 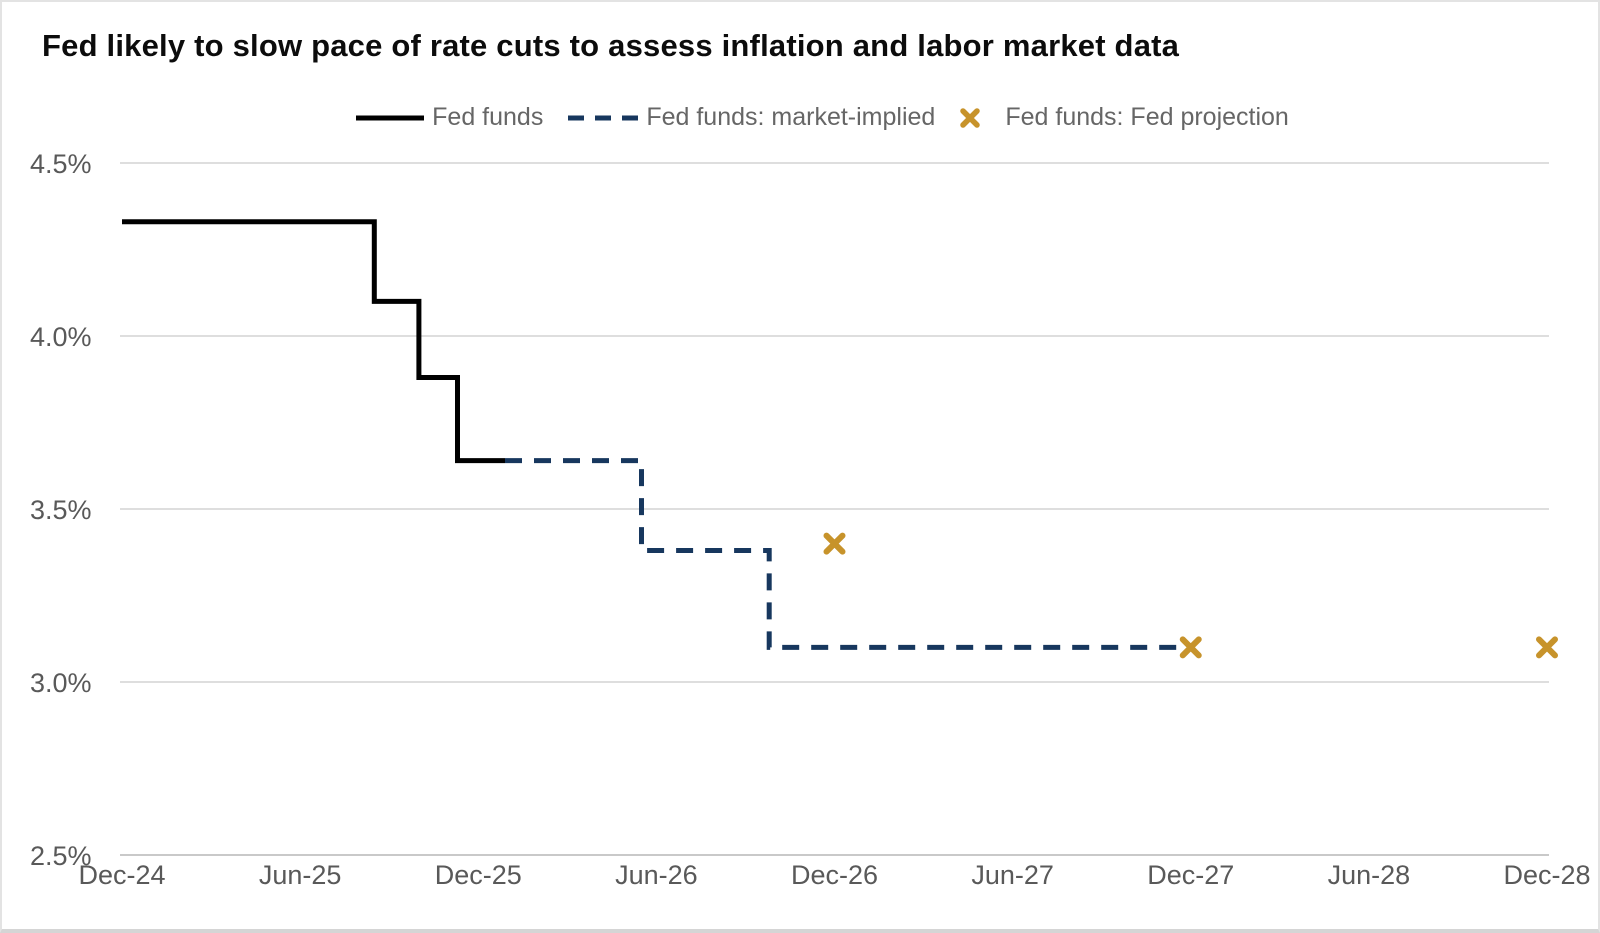 What do you see at coordinates (1147, 117) in the screenshot?
I see `legend-label-fed-projection: Fed funds: Fed projection` at bounding box center [1147, 117].